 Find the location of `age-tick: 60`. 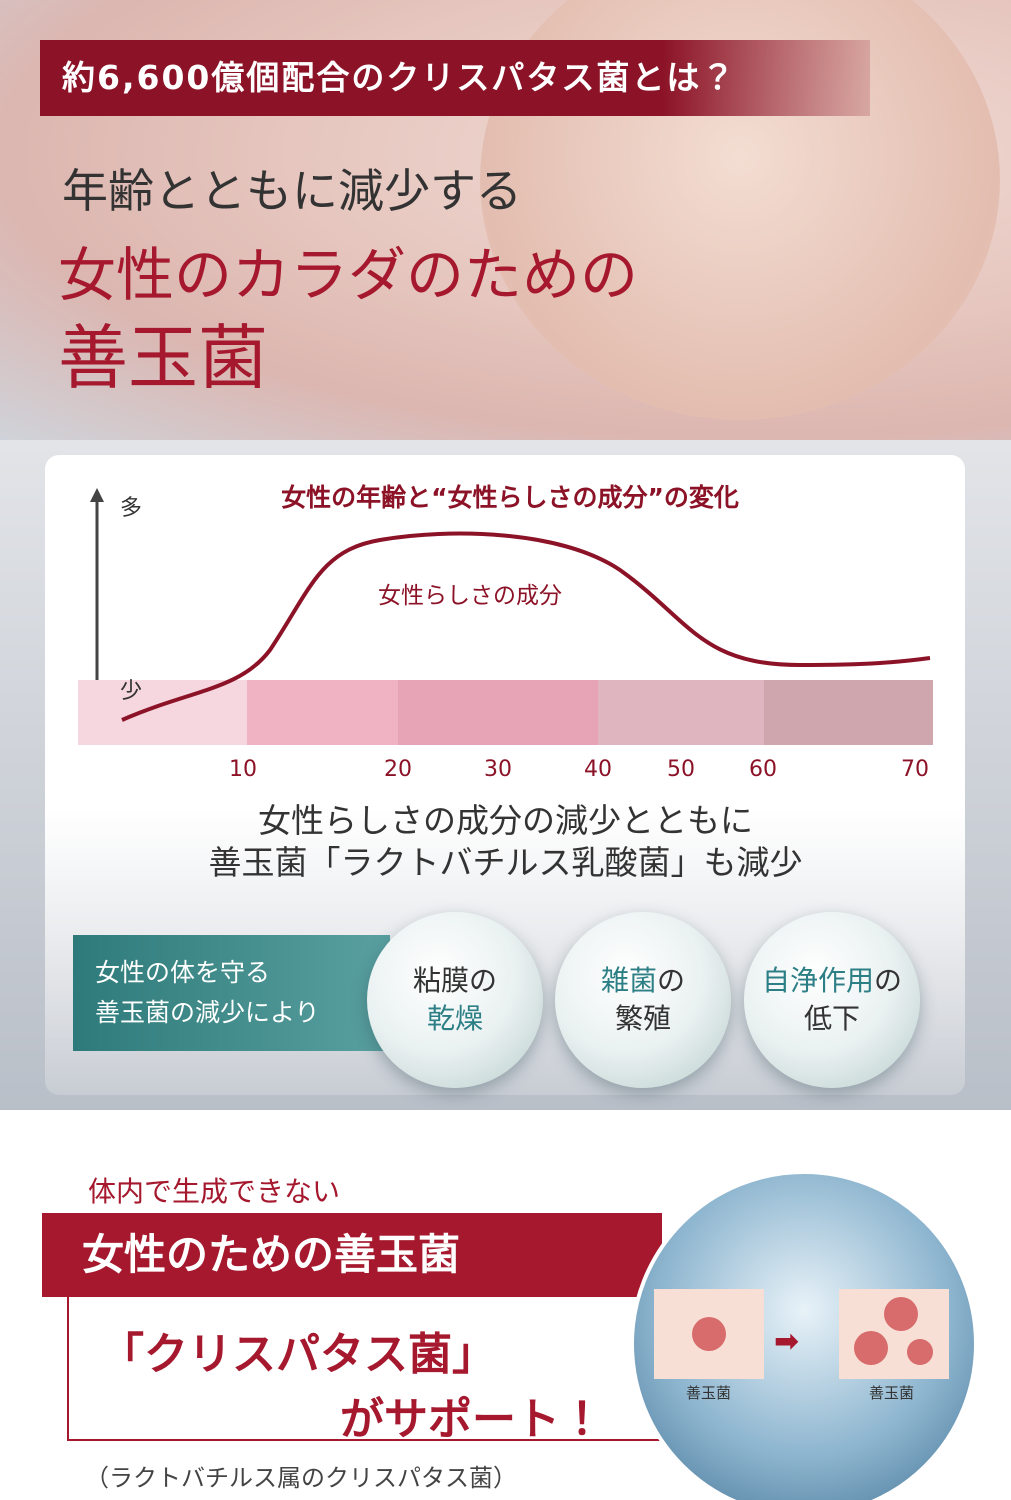

age-tick: 60 is located at coordinates (763, 769).